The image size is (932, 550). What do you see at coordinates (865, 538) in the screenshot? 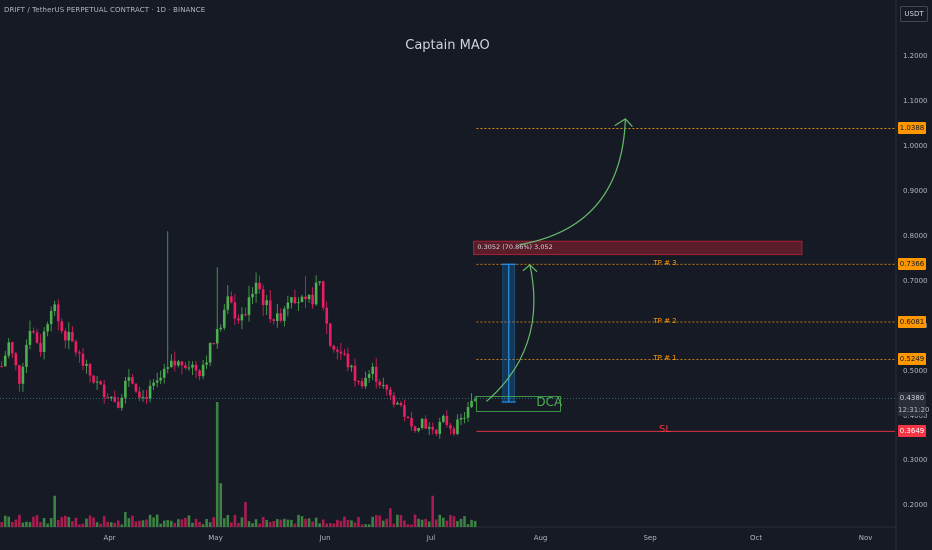
I see `x-tick-label: Nov` at bounding box center [865, 538].